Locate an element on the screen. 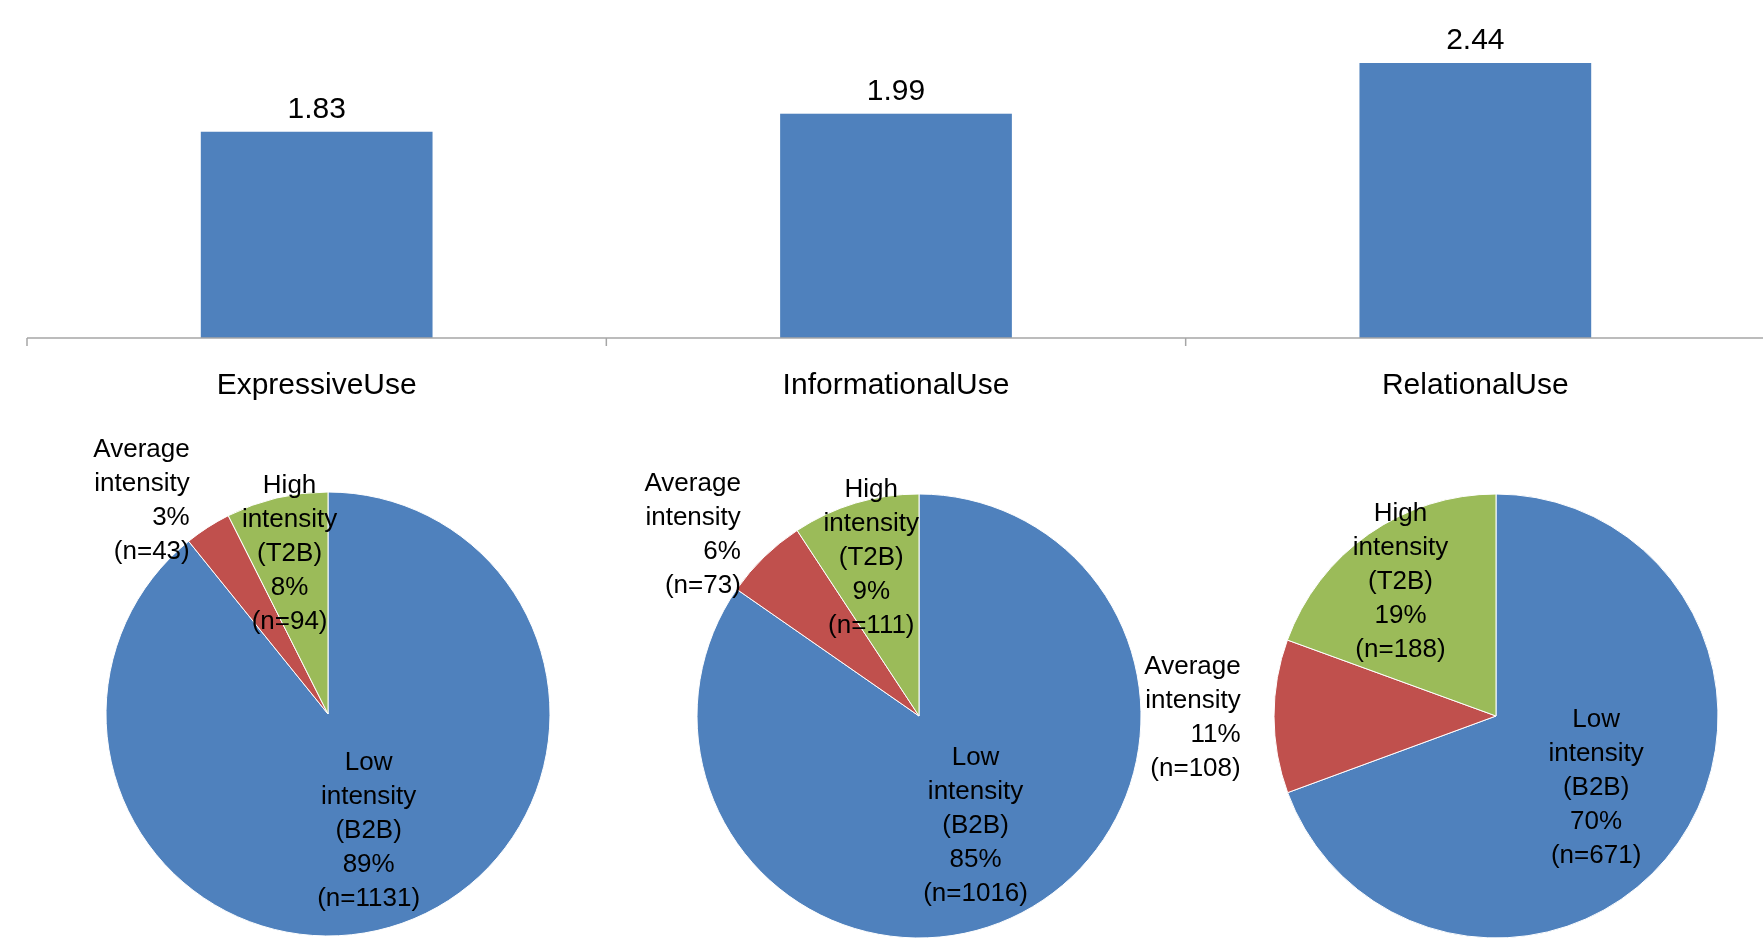 The width and height of the screenshot is (1763, 938). data-label: 11% (n=108) is located at coordinates (1195, 750).